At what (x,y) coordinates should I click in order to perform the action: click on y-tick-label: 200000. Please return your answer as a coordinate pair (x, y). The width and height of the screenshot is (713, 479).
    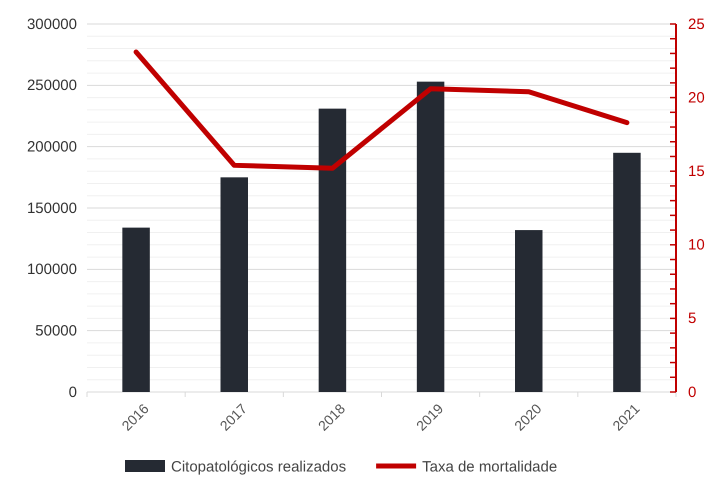
    Looking at the image, I should click on (51, 147).